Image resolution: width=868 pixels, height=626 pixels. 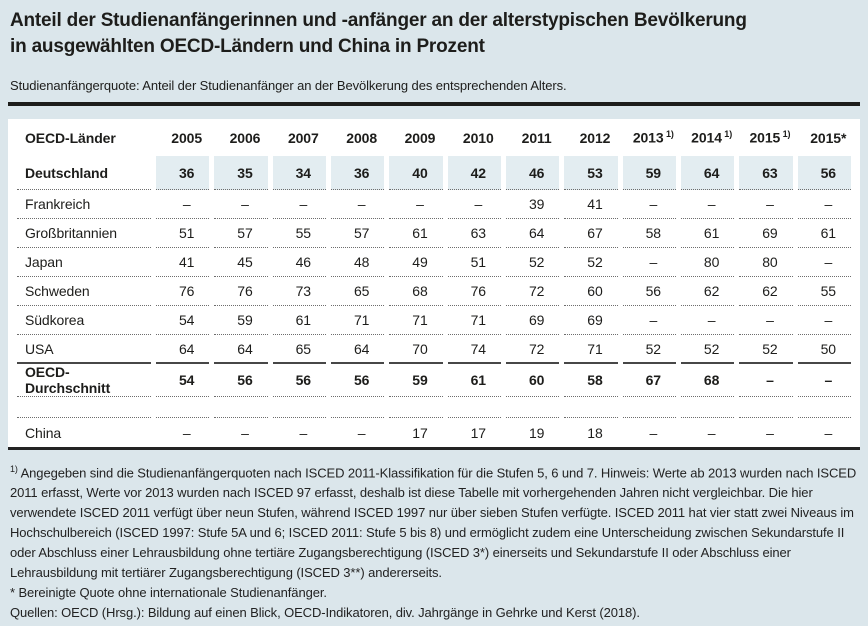 What do you see at coordinates (43, 432) in the screenshot?
I see `row-label: China` at bounding box center [43, 432].